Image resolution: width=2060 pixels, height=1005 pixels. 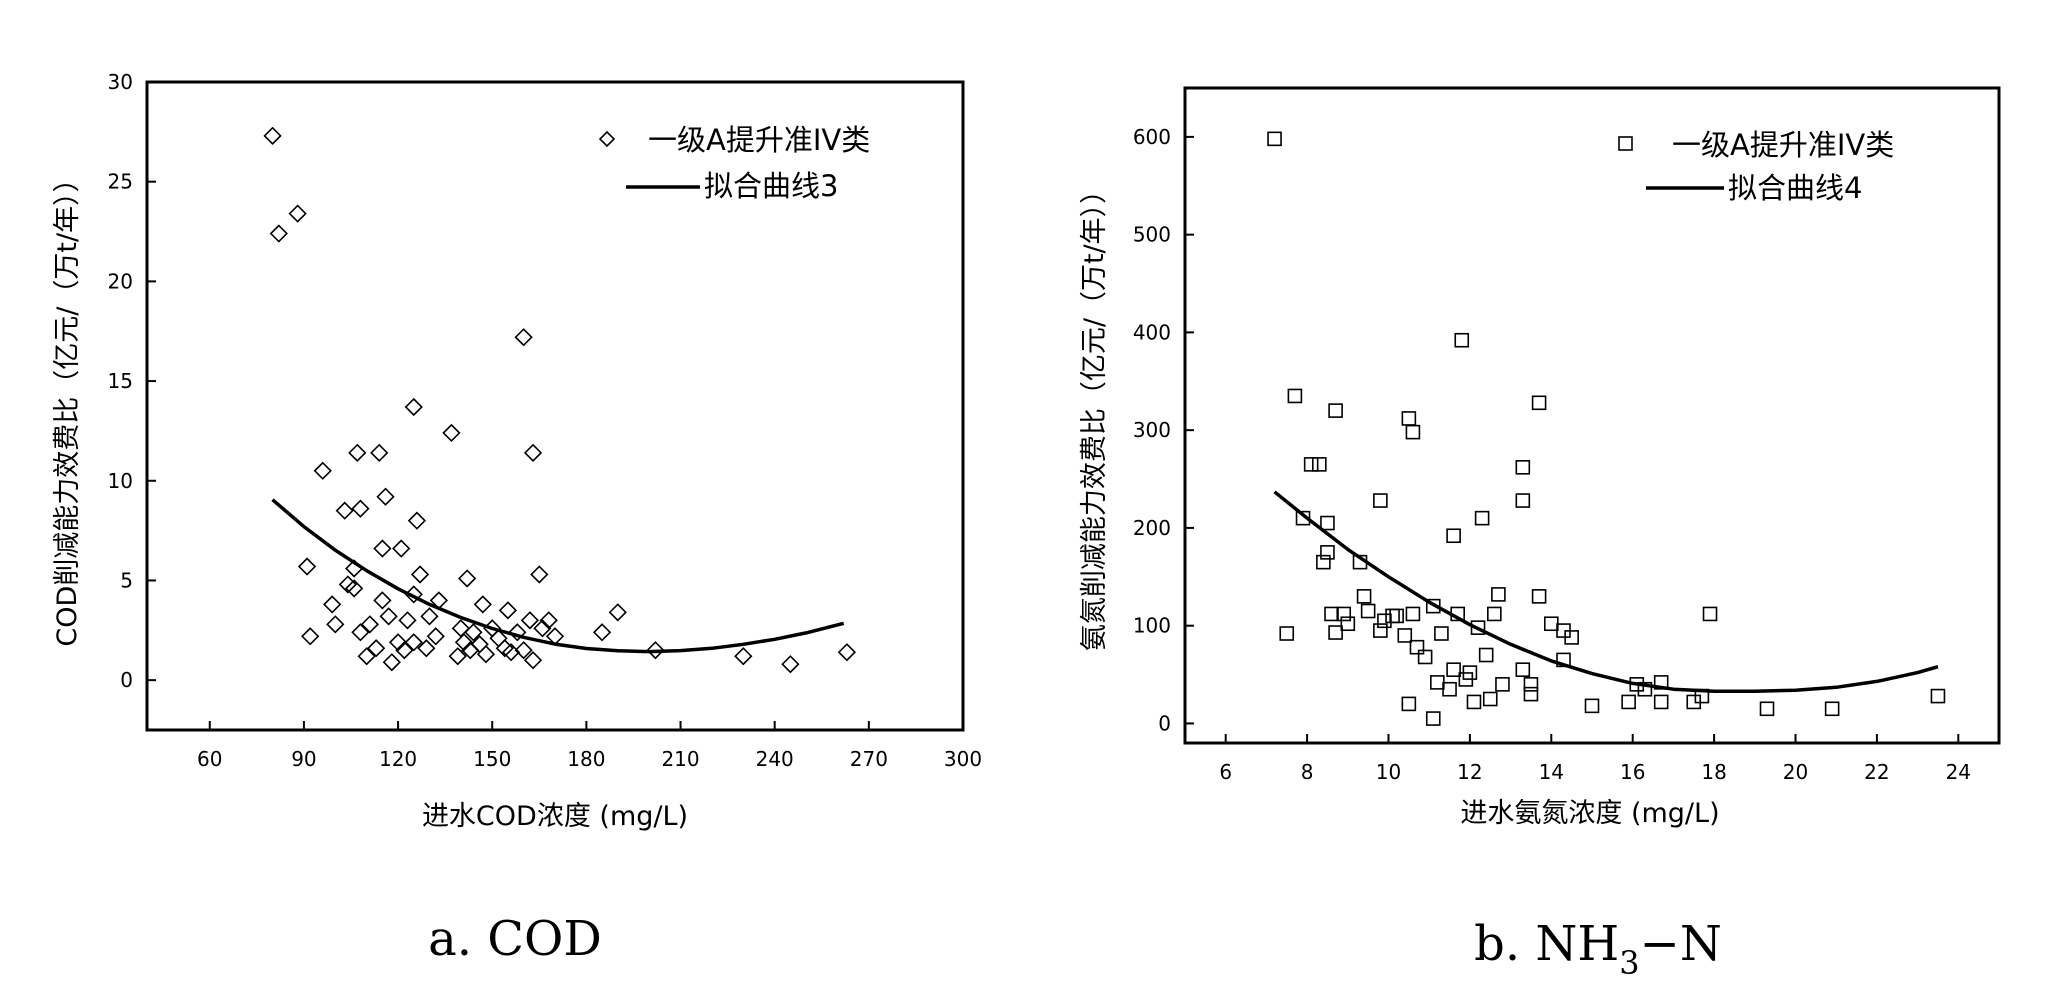 I want to click on chart-a-x-tick-label: 120, so click(x=398, y=759).